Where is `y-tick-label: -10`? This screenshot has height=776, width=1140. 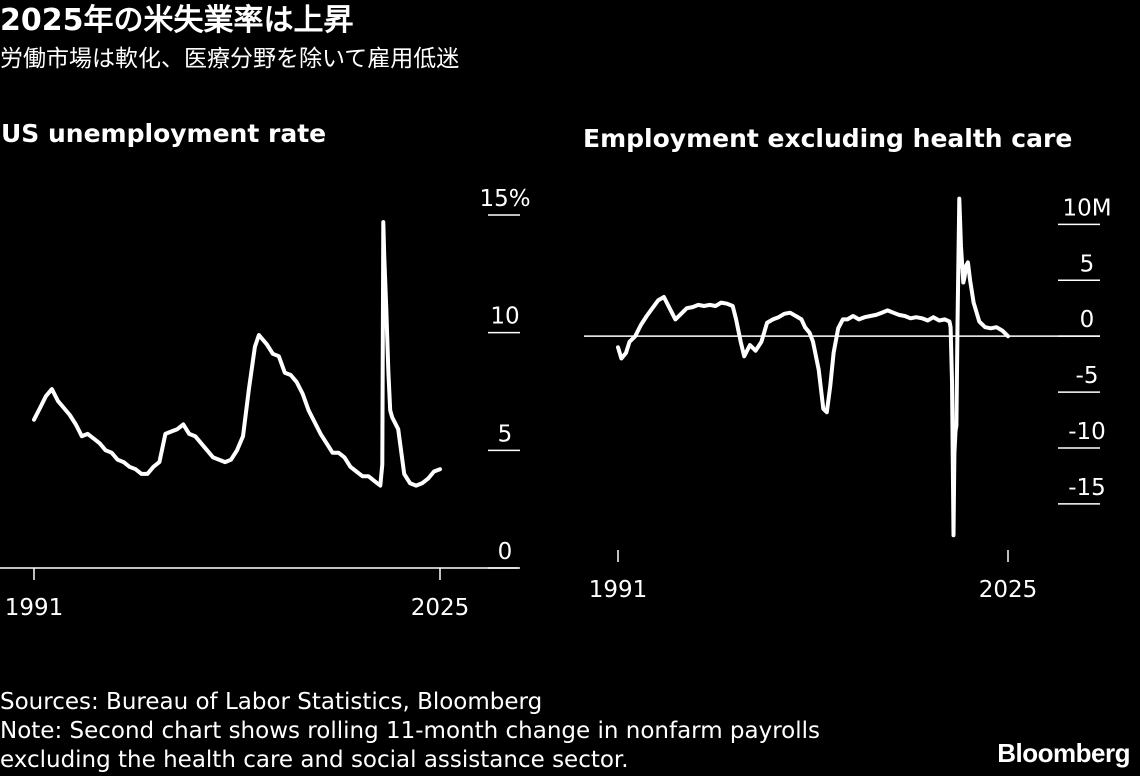 y-tick-label: -10 is located at coordinates (1087, 432).